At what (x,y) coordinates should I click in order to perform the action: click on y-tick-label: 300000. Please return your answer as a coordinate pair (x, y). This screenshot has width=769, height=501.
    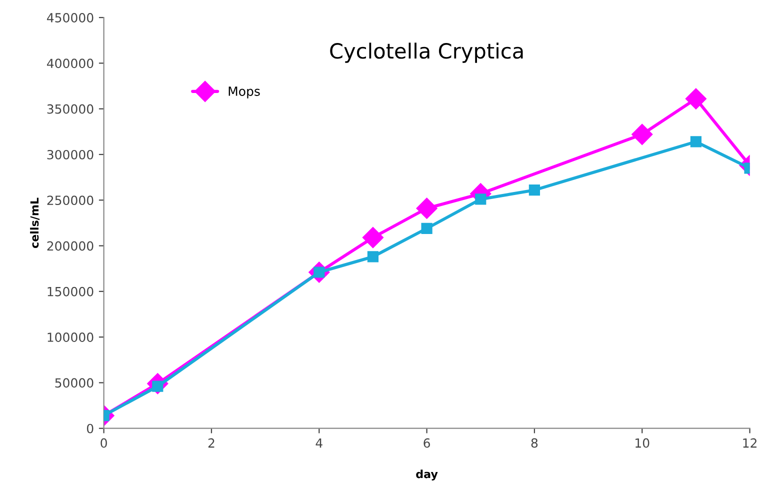
    Looking at the image, I should click on (70, 155).